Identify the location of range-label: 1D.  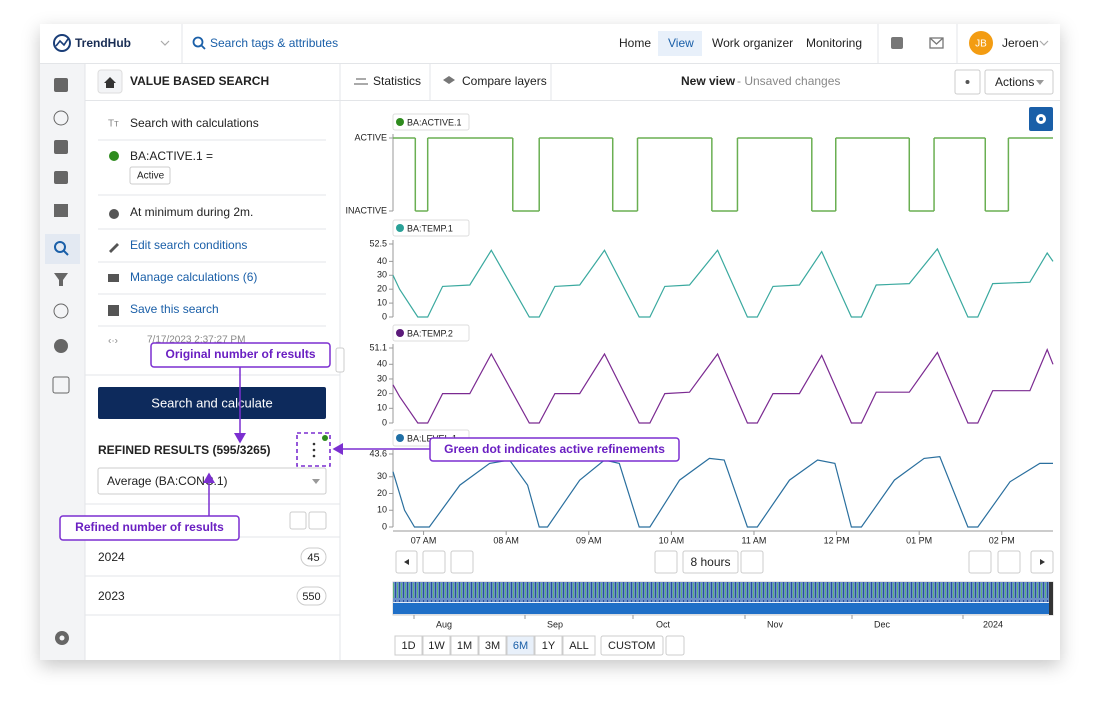
(408, 646).